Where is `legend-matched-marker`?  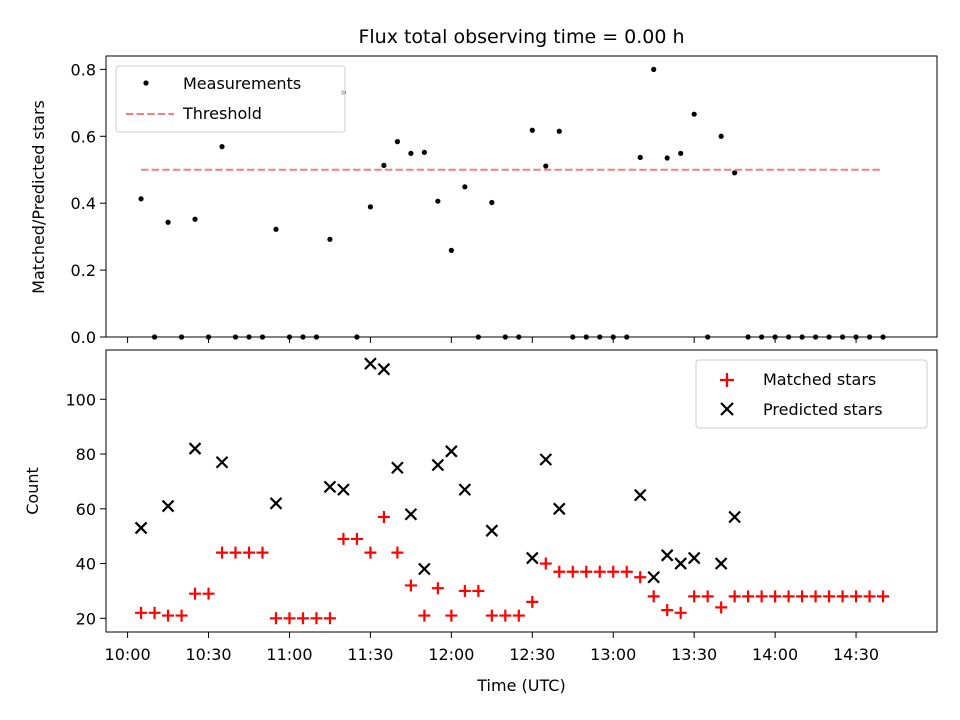
legend-matched-marker is located at coordinates (727, 380).